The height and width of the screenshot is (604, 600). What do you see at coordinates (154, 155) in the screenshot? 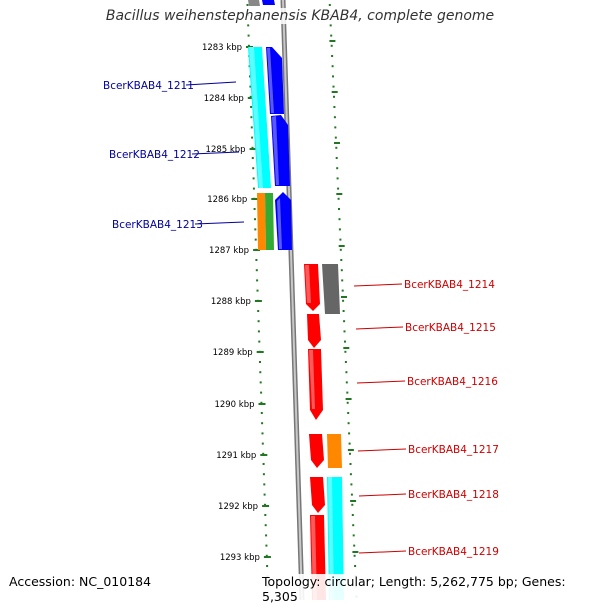
I see `gene-label-left: BcerKBAB4_1212` at bounding box center [154, 155].